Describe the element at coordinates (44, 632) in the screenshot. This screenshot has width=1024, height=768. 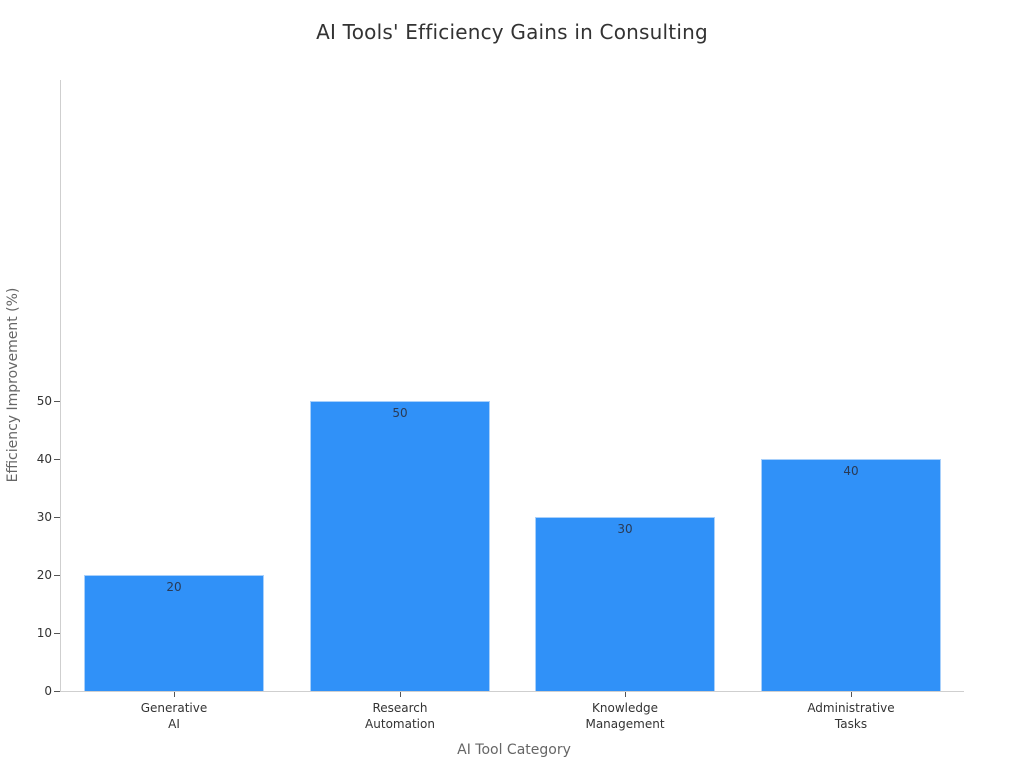
I see `y-tick-label: 10` at that location.